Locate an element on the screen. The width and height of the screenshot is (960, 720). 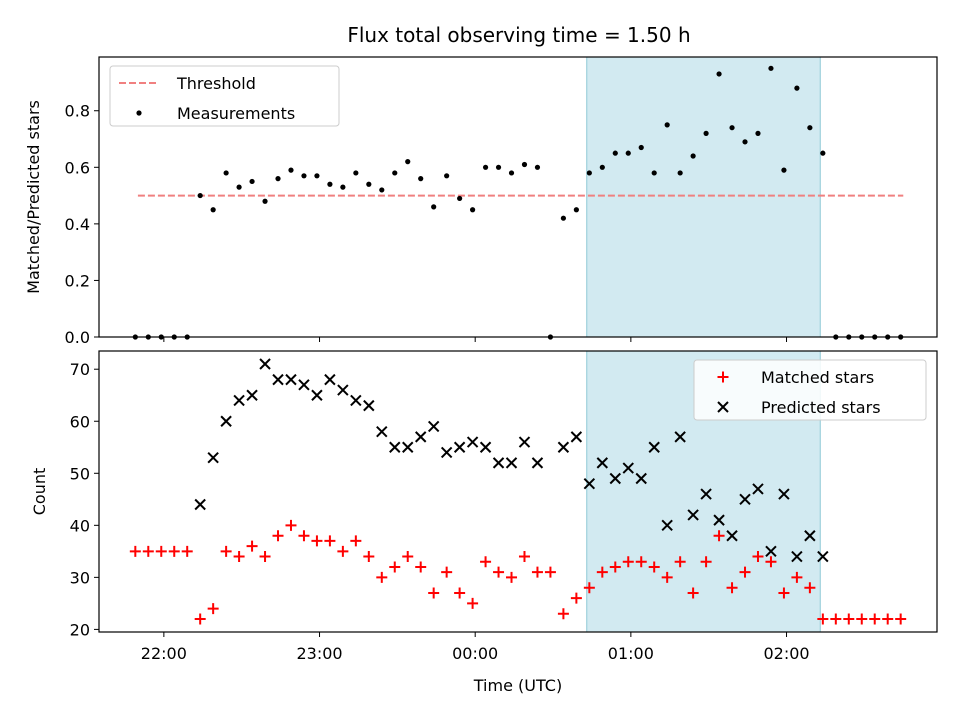
y-tick-label: 40 is located at coordinates (80, 525).